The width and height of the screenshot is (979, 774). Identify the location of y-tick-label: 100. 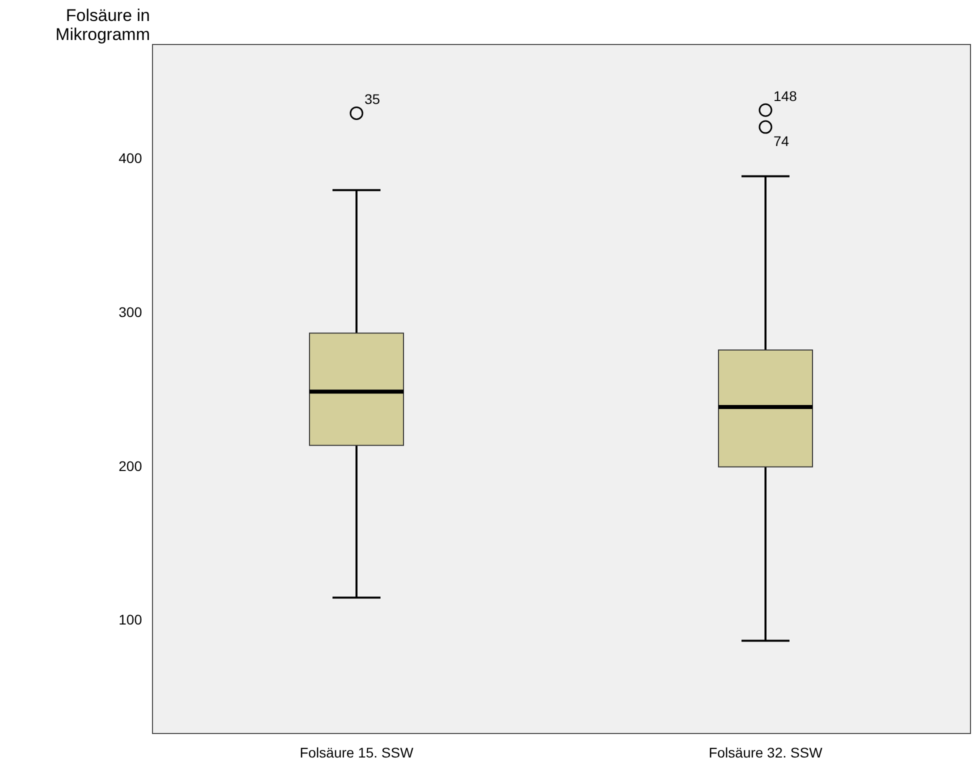
(130, 620).